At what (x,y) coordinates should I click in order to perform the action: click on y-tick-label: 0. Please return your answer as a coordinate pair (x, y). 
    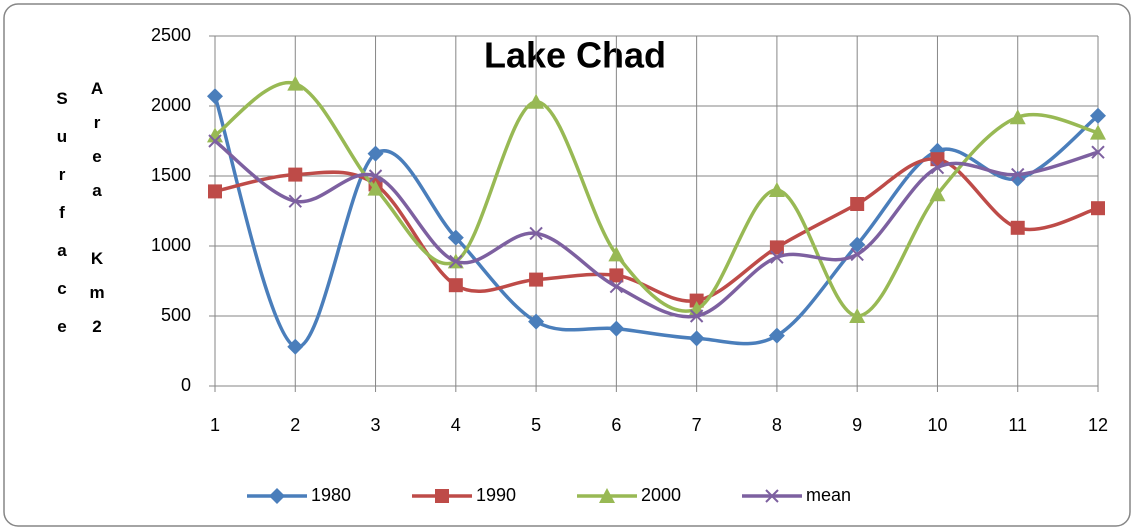
    Looking at the image, I should click on (186, 385).